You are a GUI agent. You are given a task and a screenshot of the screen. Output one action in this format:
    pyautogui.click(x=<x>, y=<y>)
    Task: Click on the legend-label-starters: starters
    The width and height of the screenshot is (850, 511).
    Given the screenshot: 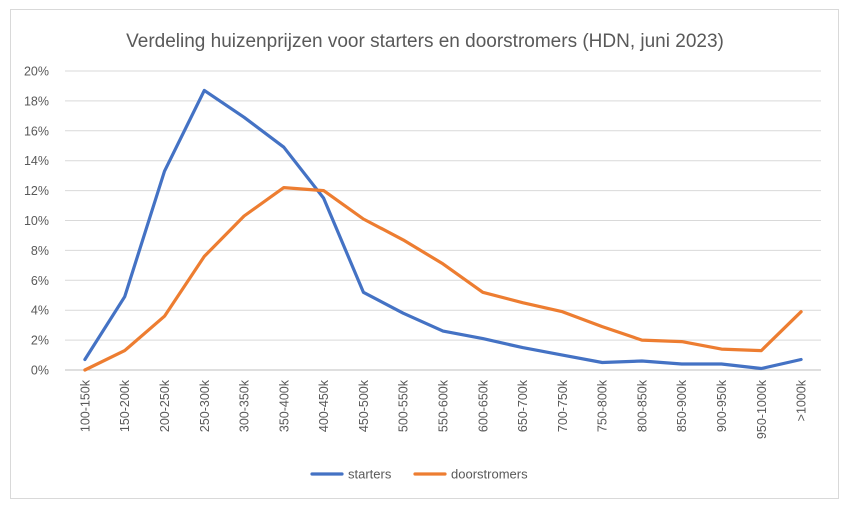 What is the action you would take?
    pyautogui.click(x=370, y=474)
    